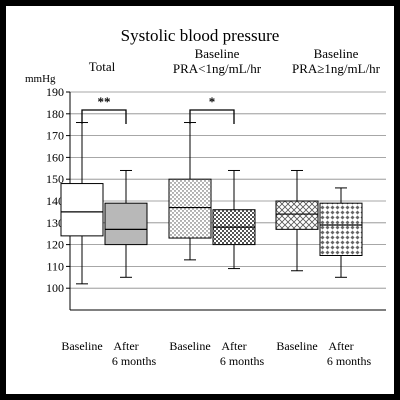 The width and height of the screenshot is (400, 400). I want to click on group-label: Baseline PRA<1ng/mL/hr, so click(217, 61).